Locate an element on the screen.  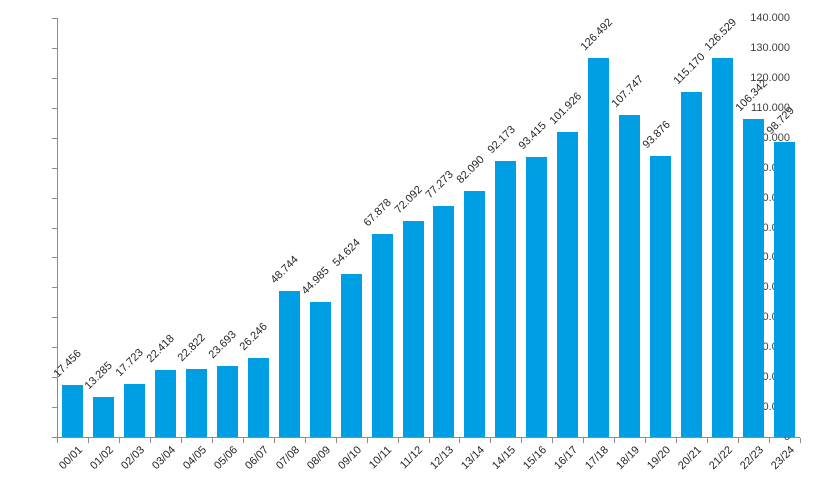
x-axis-category-label: 13/14 is located at coordinates (473, 458).